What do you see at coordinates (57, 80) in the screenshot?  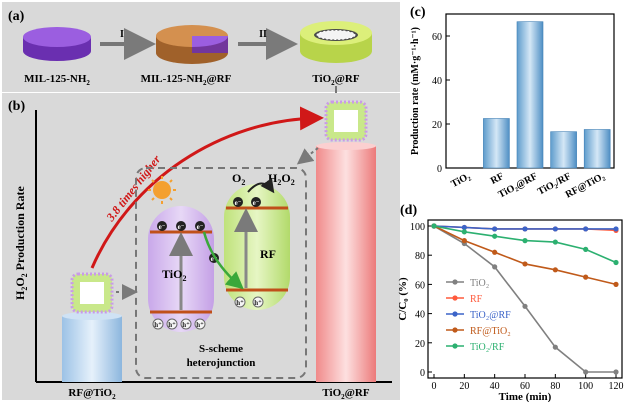 I see `material-one-label: MIL-125-NH2` at bounding box center [57, 80].